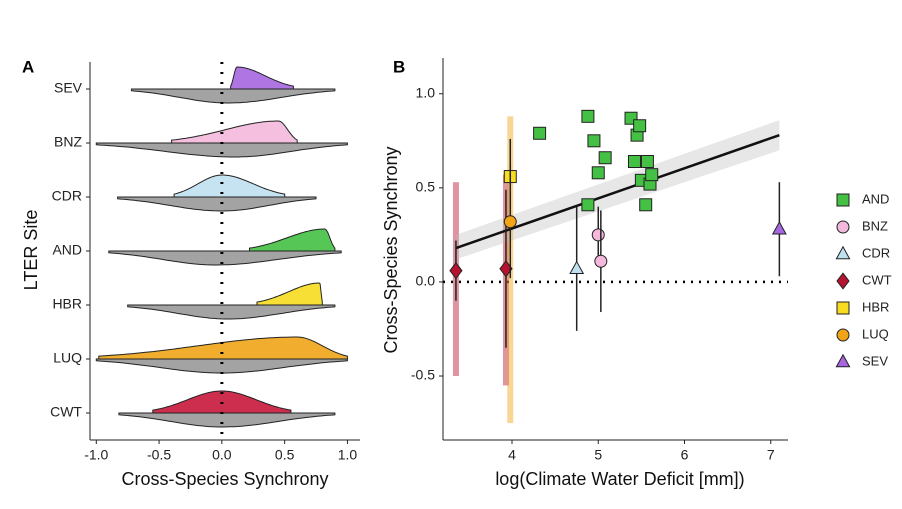 The width and height of the screenshot is (902, 509). Describe the element at coordinates (426, 187) in the screenshot. I see `y-tick-label: 0.5` at that location.